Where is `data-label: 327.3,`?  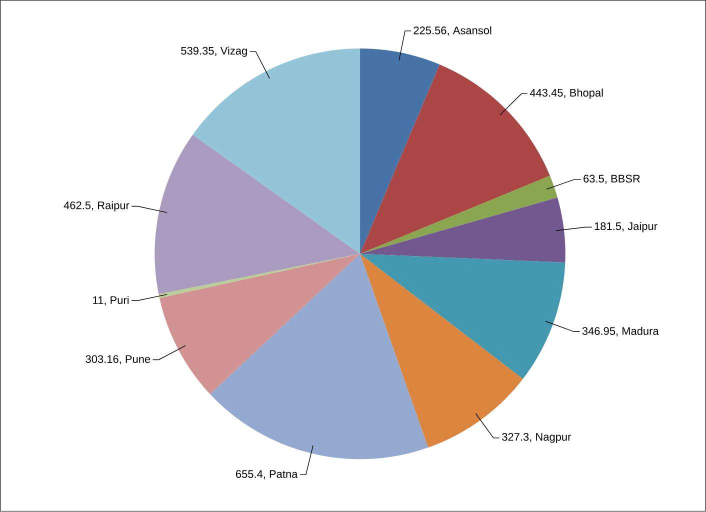 data-label: 327.3, is located at coordinates (517, 437).